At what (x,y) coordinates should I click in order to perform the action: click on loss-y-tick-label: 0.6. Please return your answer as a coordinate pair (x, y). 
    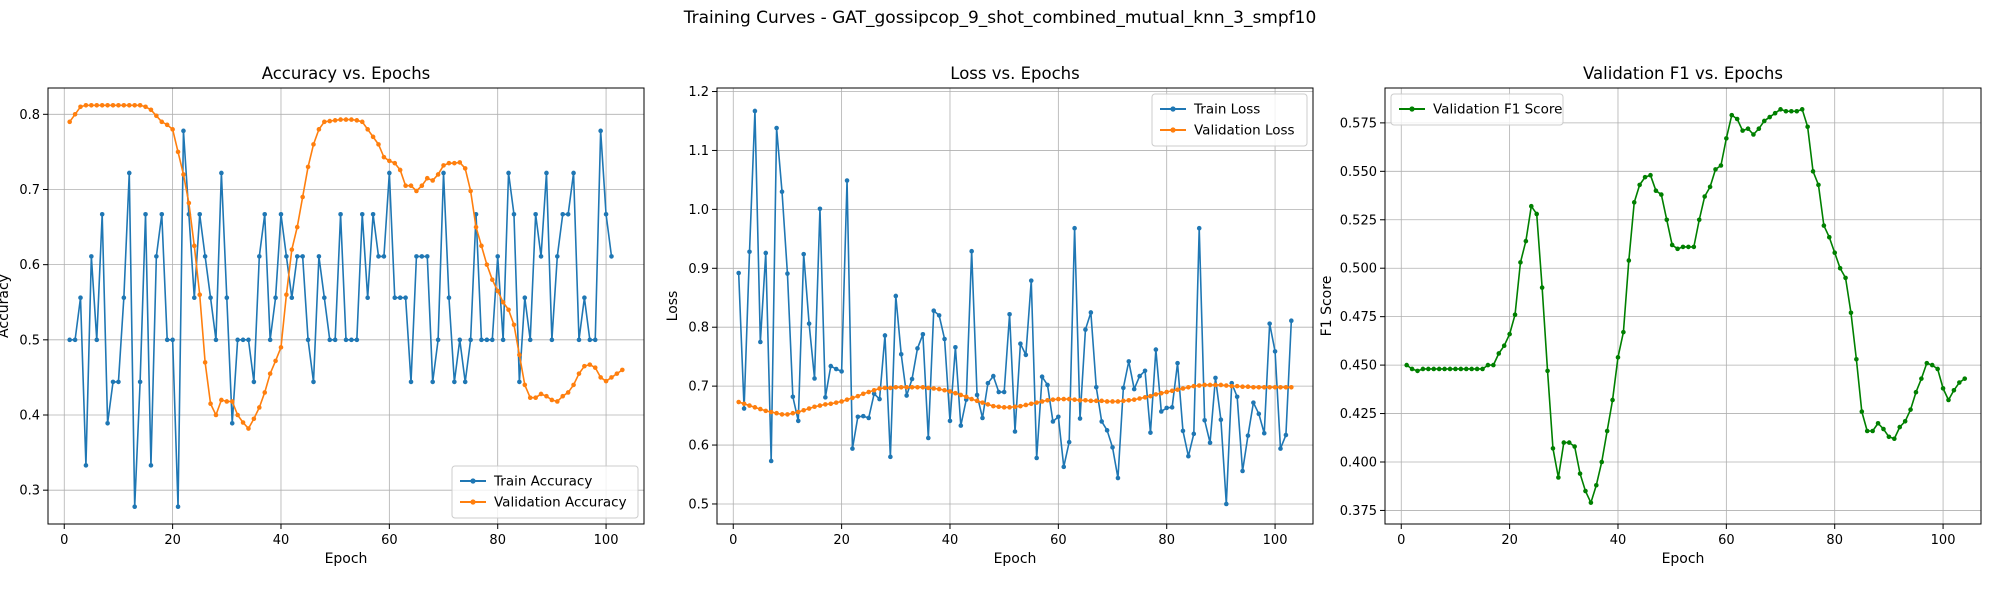
    Looking at the image, I should click on (698, 446).